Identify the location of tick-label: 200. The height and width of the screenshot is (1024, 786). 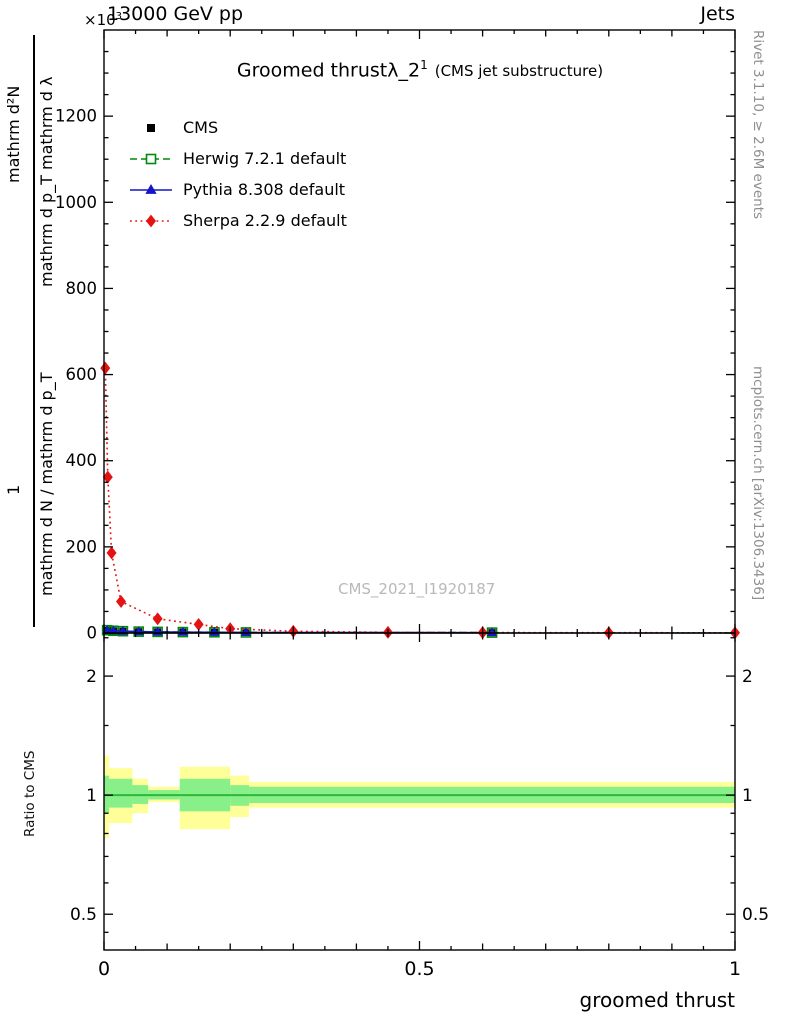
(82, 546).